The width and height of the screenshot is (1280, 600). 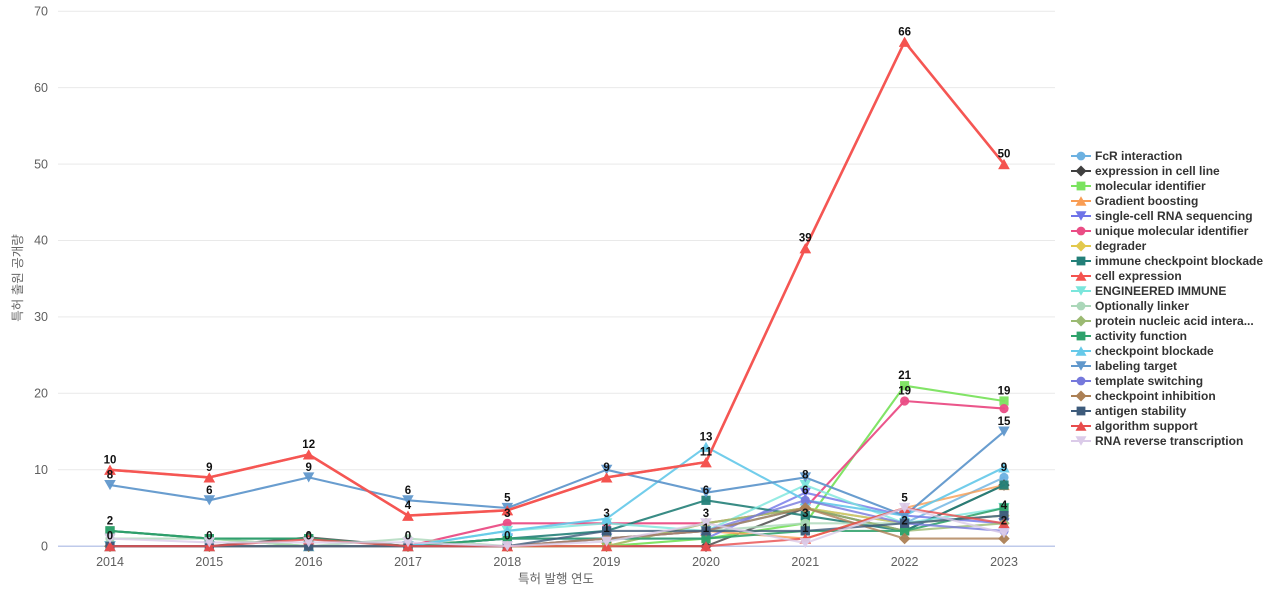 What do you see at coordinates (309, 562) in the screenshot?
I see `svg-text: 2016` at bounding box center [309, 562].